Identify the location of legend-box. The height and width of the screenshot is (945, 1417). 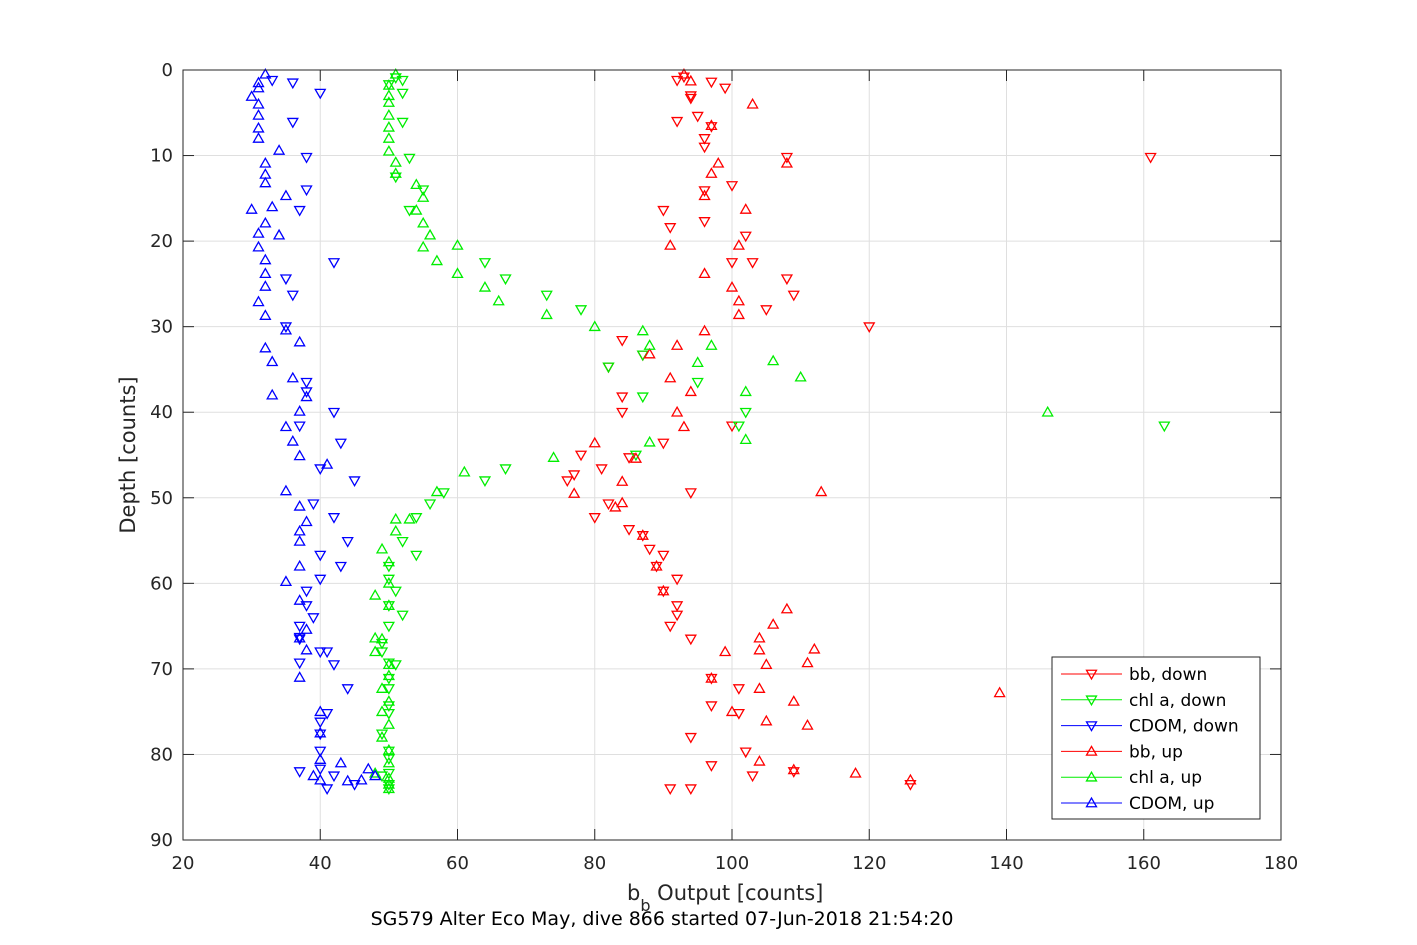
(1156, 738).